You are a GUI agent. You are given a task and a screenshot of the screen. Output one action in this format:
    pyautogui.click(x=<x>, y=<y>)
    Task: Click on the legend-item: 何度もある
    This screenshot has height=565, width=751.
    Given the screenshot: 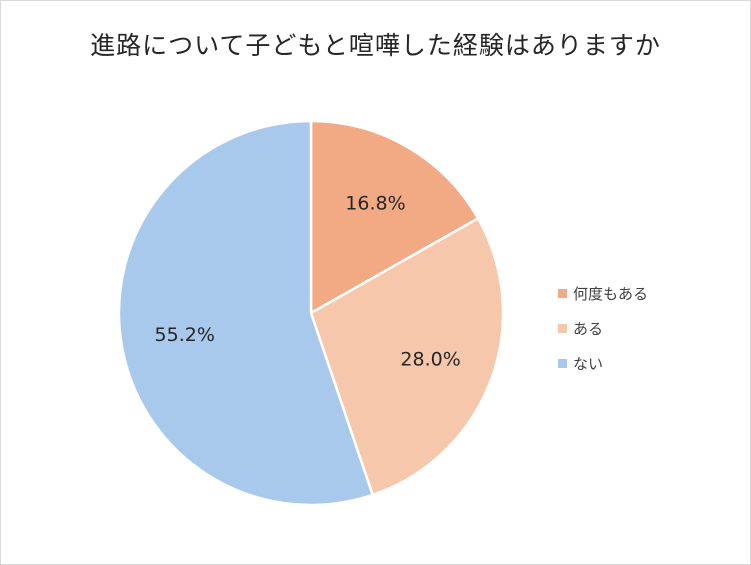 What is the action you would take?
    pyautogui.click(x=603, y=293)
    